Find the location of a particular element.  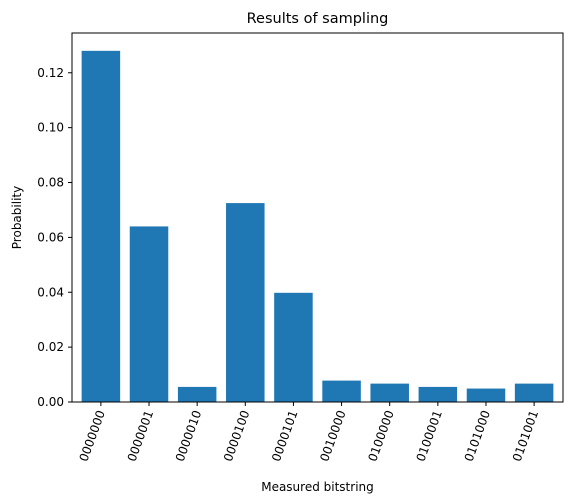

y-tick-label: 0.04 is located at coordinates (50, 292).